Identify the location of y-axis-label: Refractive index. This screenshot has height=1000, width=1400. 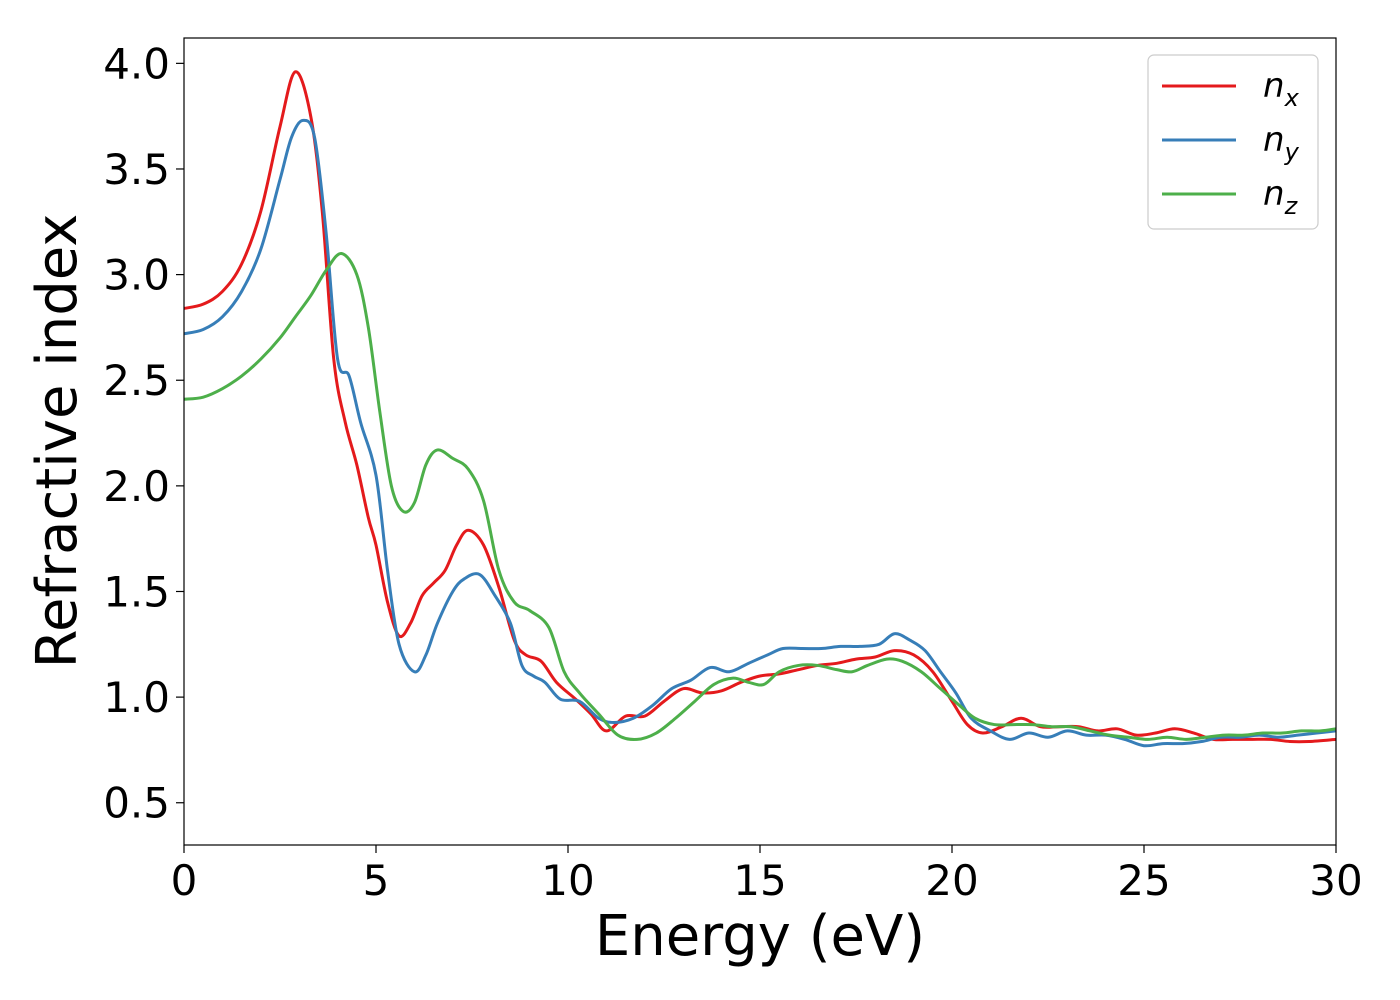
(57, 441).